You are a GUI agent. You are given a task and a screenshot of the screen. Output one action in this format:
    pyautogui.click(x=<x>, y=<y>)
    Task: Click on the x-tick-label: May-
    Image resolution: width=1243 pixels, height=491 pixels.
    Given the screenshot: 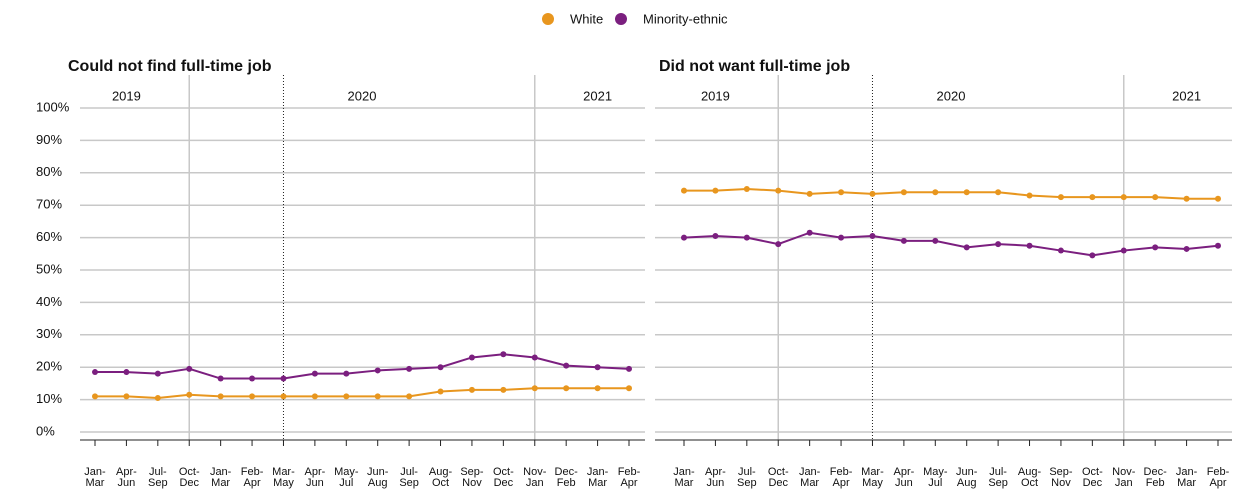 What is the action you would take?
    pyautogui.click(x=935, y=472)
    